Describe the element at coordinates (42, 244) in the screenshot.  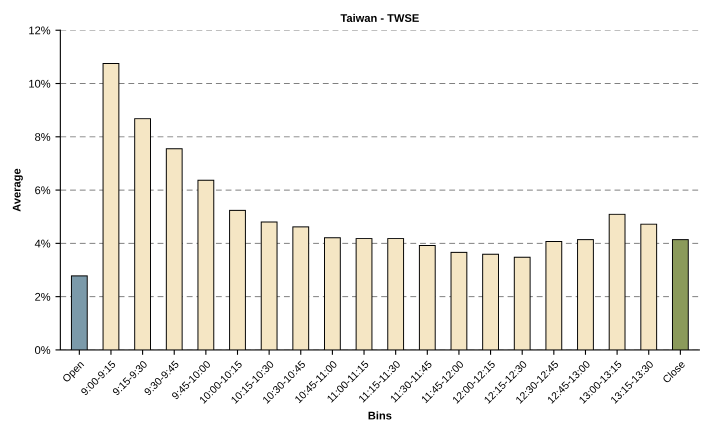
I see `y-tick-label: 4%` at that location.